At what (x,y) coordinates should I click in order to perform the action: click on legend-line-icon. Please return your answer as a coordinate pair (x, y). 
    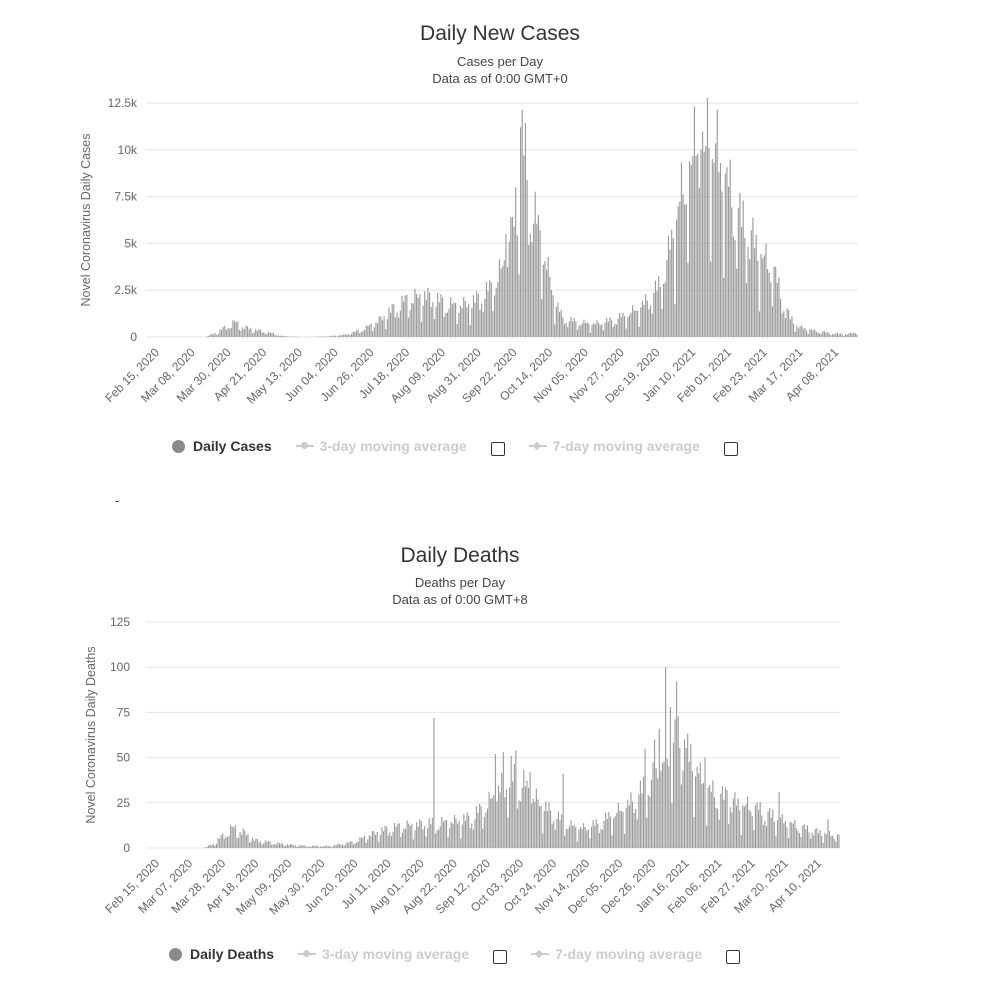
    Looking at the image, I should click on (537, 446).